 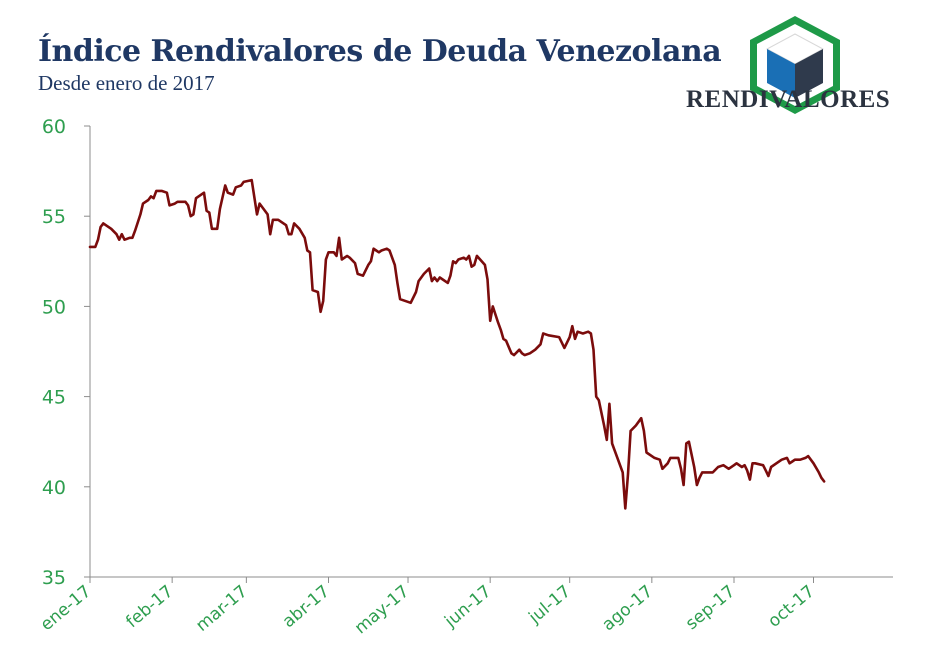 What do you see at coordinates (54, 307) in the screenshot?
I see `y-tick-label: 50` at bounding box center [54, 307].